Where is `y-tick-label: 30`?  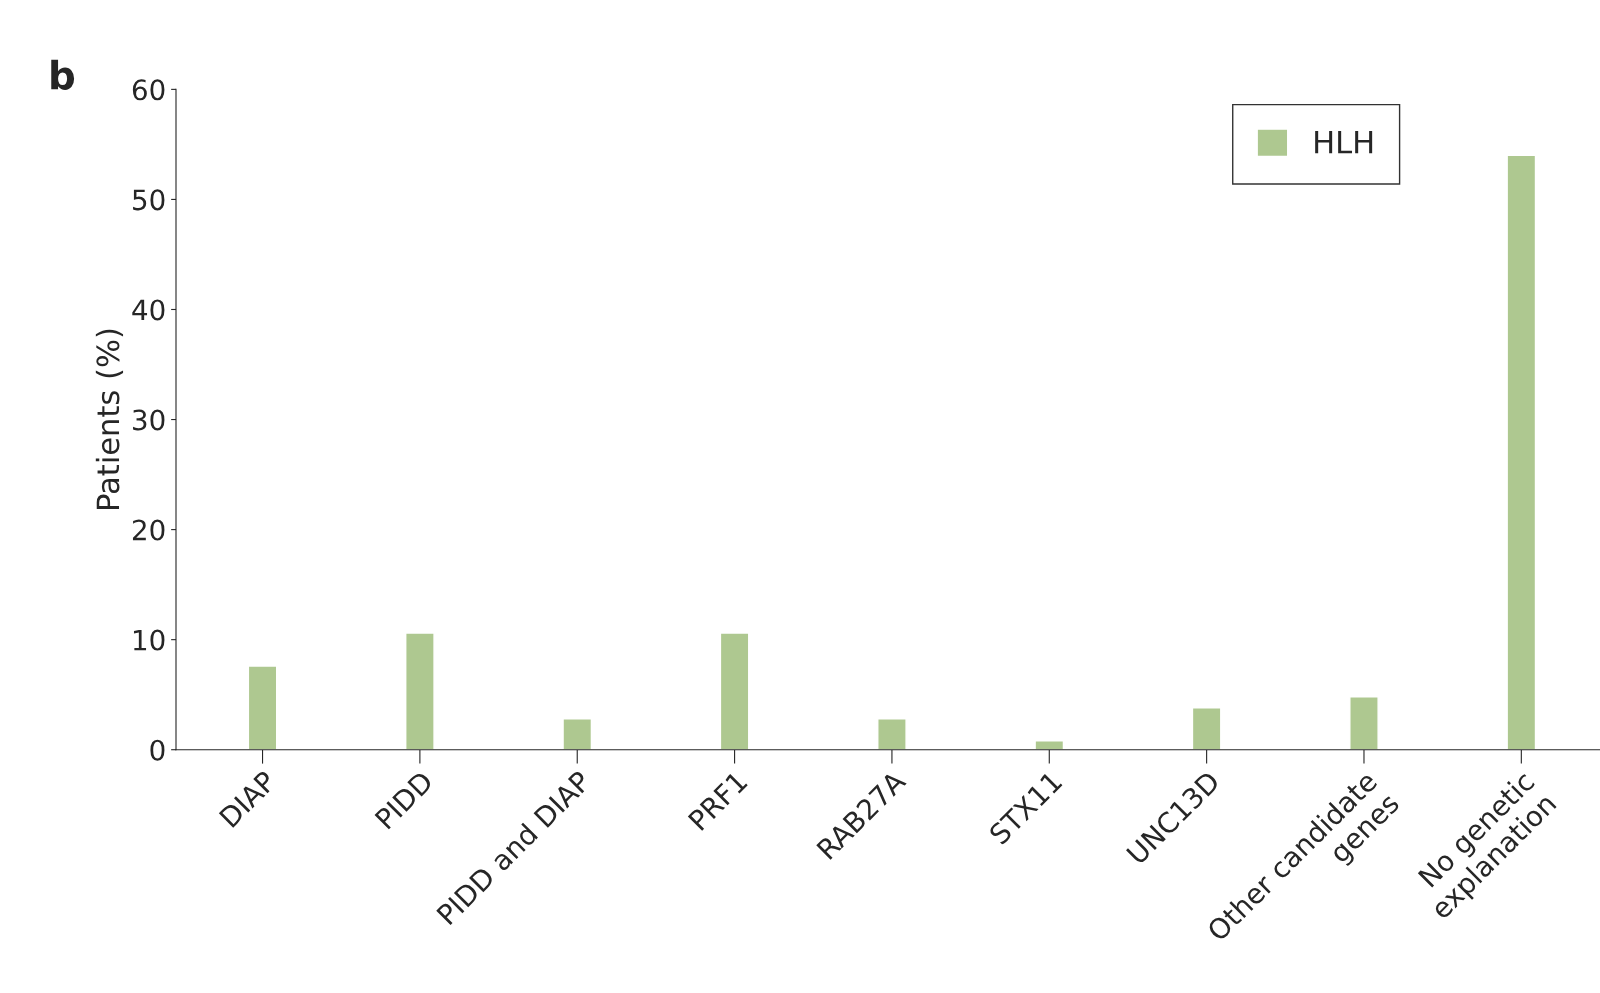
y-tick-label: 30 is located at coordinates (149, 420).